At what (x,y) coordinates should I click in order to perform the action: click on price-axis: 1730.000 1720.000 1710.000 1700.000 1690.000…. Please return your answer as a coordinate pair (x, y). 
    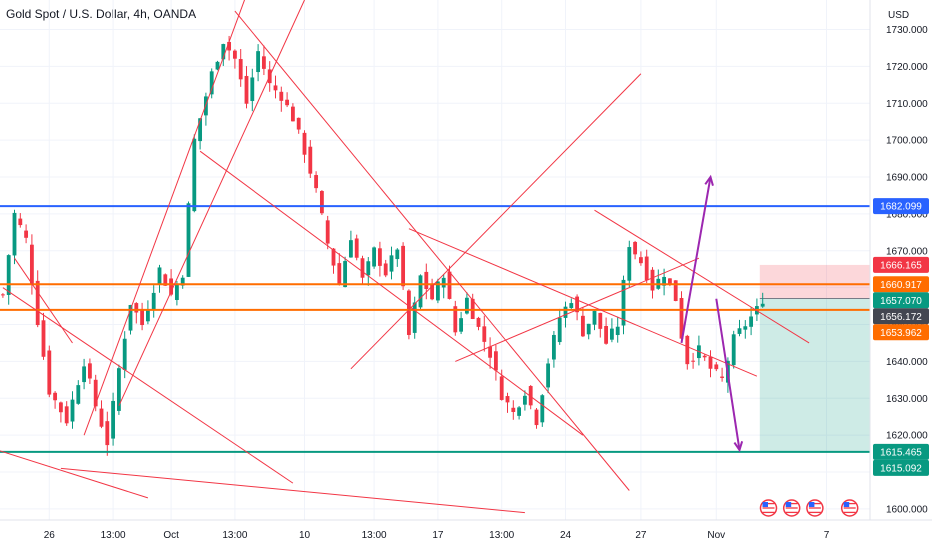
    Looking at the image, I should click on (907, 270).